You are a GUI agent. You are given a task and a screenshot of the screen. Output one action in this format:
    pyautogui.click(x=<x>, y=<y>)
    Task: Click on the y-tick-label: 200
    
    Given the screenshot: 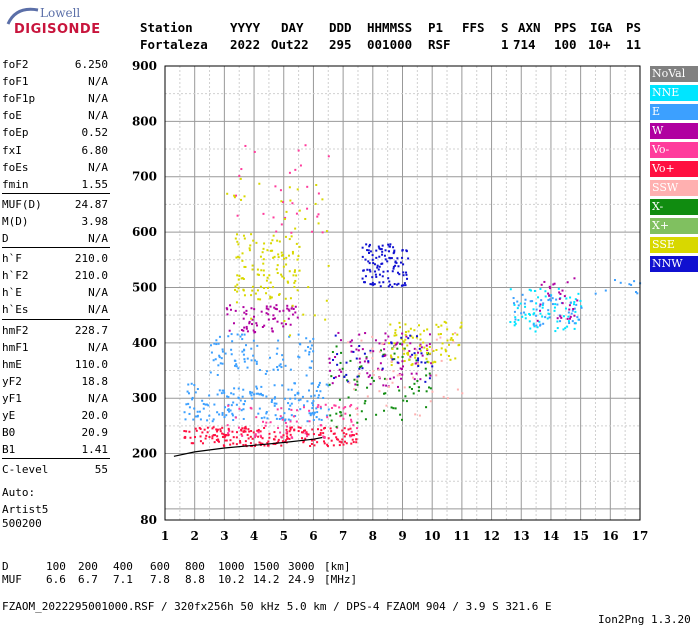 What is the action you would take?
    pyautogui.click(x=144, y=454)
    